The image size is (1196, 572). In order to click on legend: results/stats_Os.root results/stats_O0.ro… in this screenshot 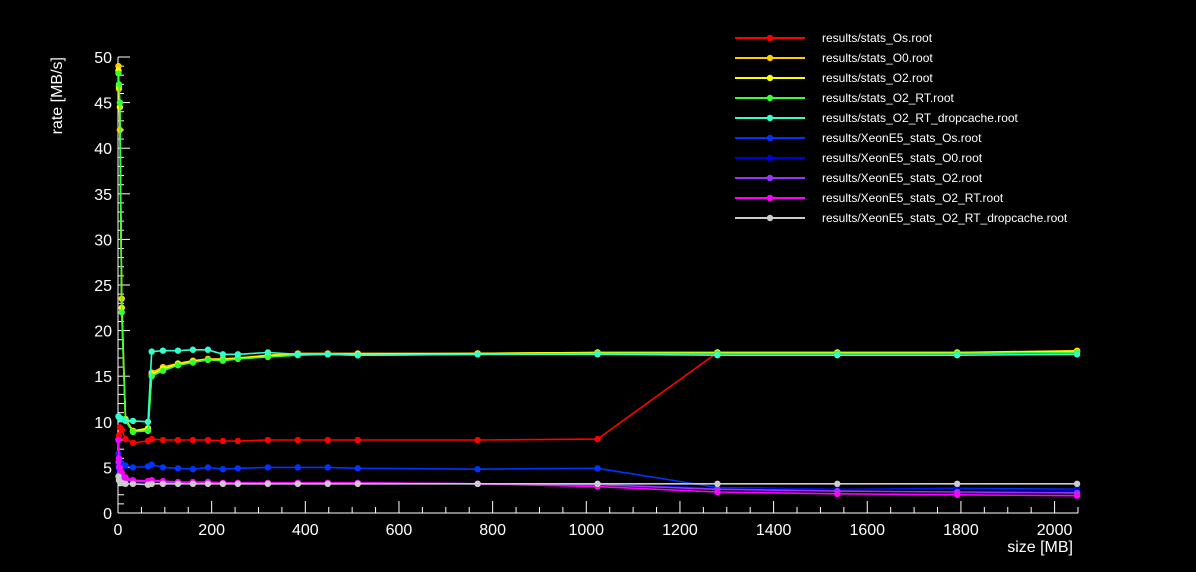, I will do `click(901, 128)`.